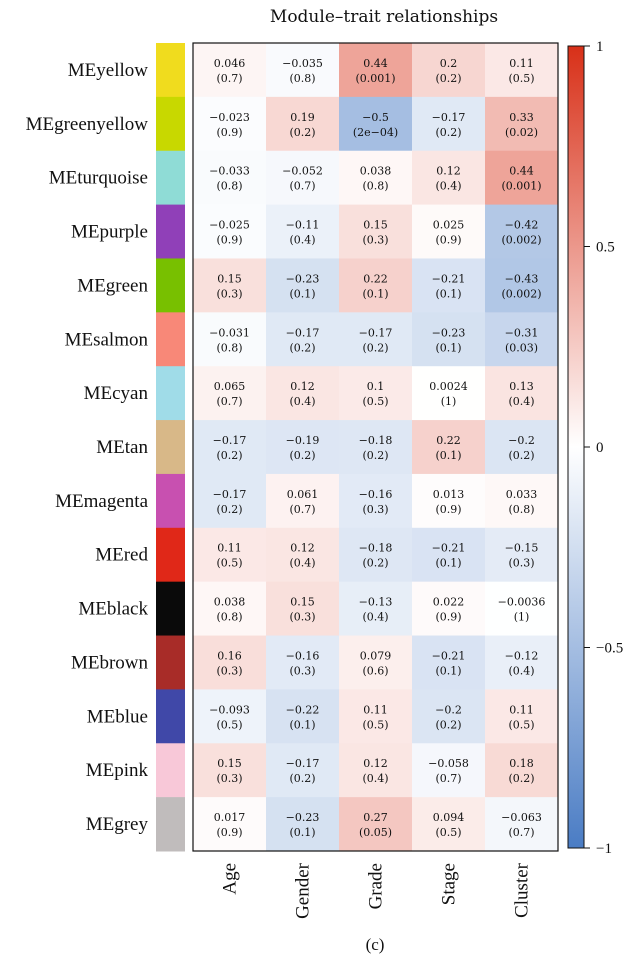  I want to click on colorbar-tick-label: −0.5, so click(609, 649).